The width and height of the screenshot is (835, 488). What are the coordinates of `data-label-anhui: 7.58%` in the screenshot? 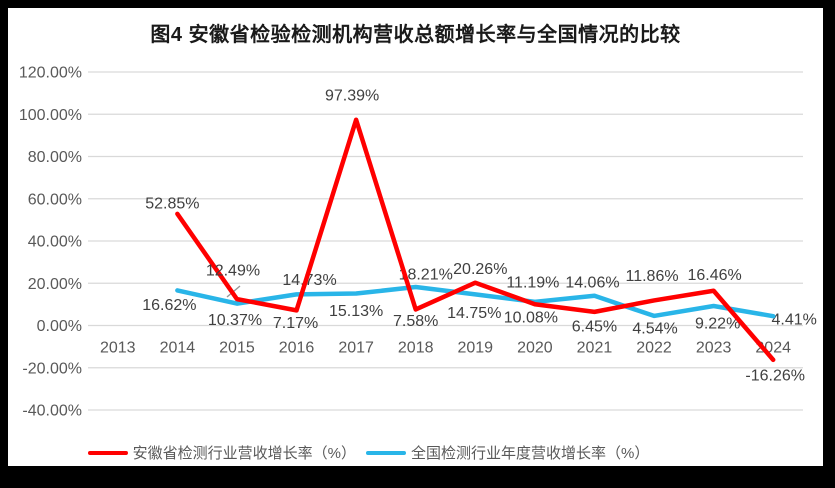 It's located at (415, 321).